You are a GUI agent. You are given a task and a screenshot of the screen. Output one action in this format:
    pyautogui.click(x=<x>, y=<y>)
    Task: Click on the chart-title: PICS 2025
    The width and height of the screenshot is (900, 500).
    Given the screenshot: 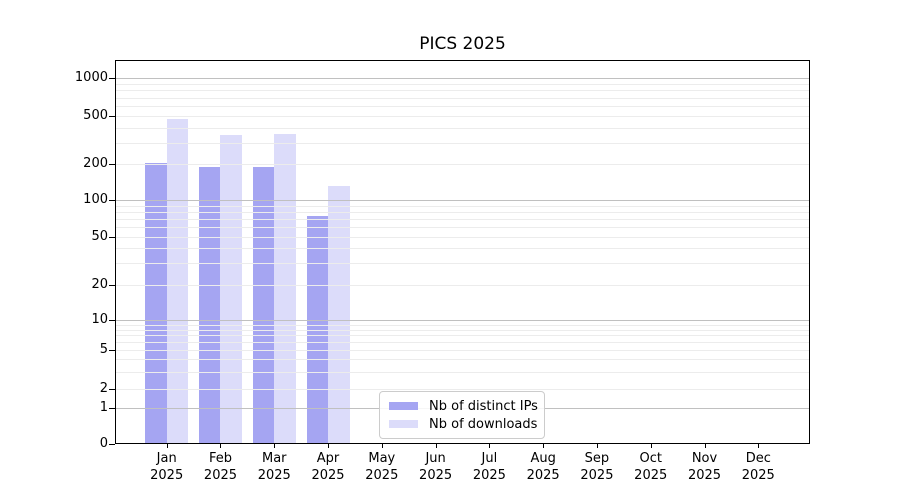 What is the action you would take?
    pyautogui.click(x=462, y=44)
    